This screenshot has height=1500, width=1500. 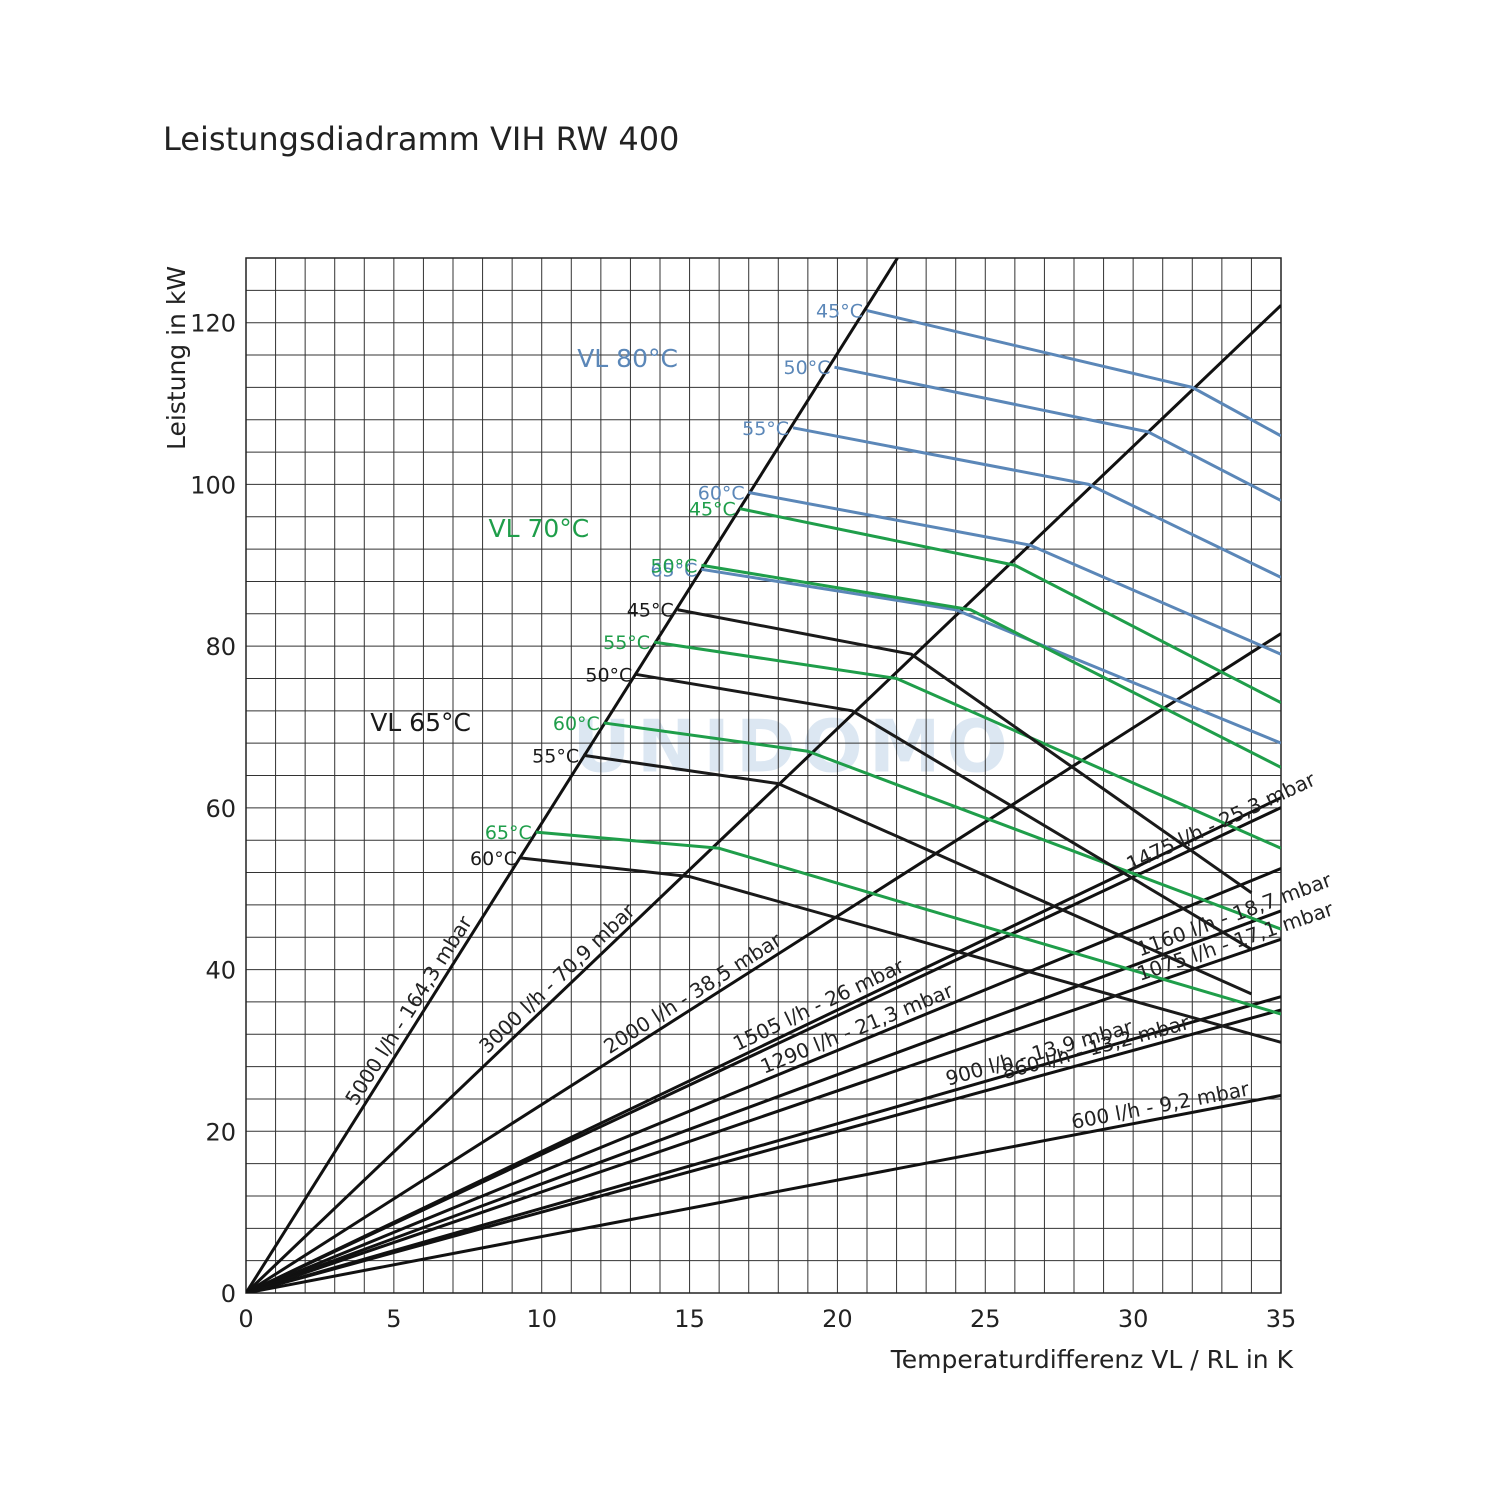 I want to click on flow-line-label: 600 l/h - 9,2 mbar, so click(x=1160, y=1105).